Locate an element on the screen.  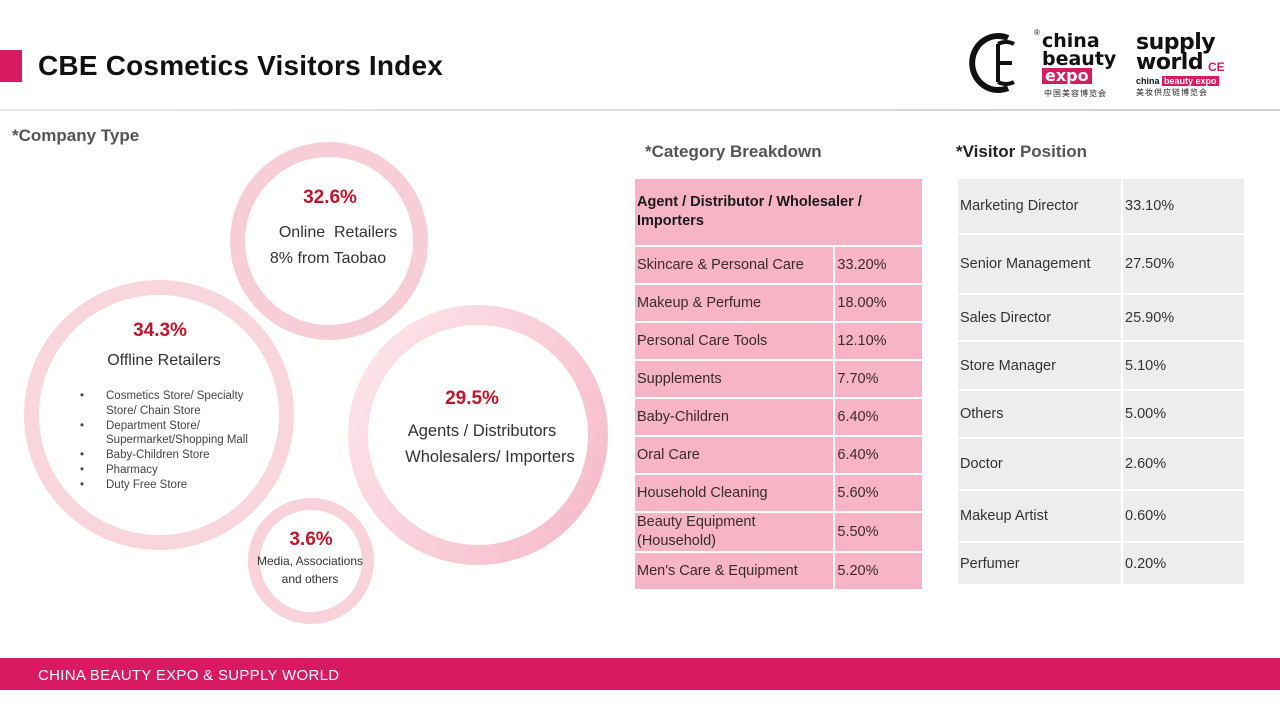
table-cell-label: Senior Management is located at coordinates (1040, 264).